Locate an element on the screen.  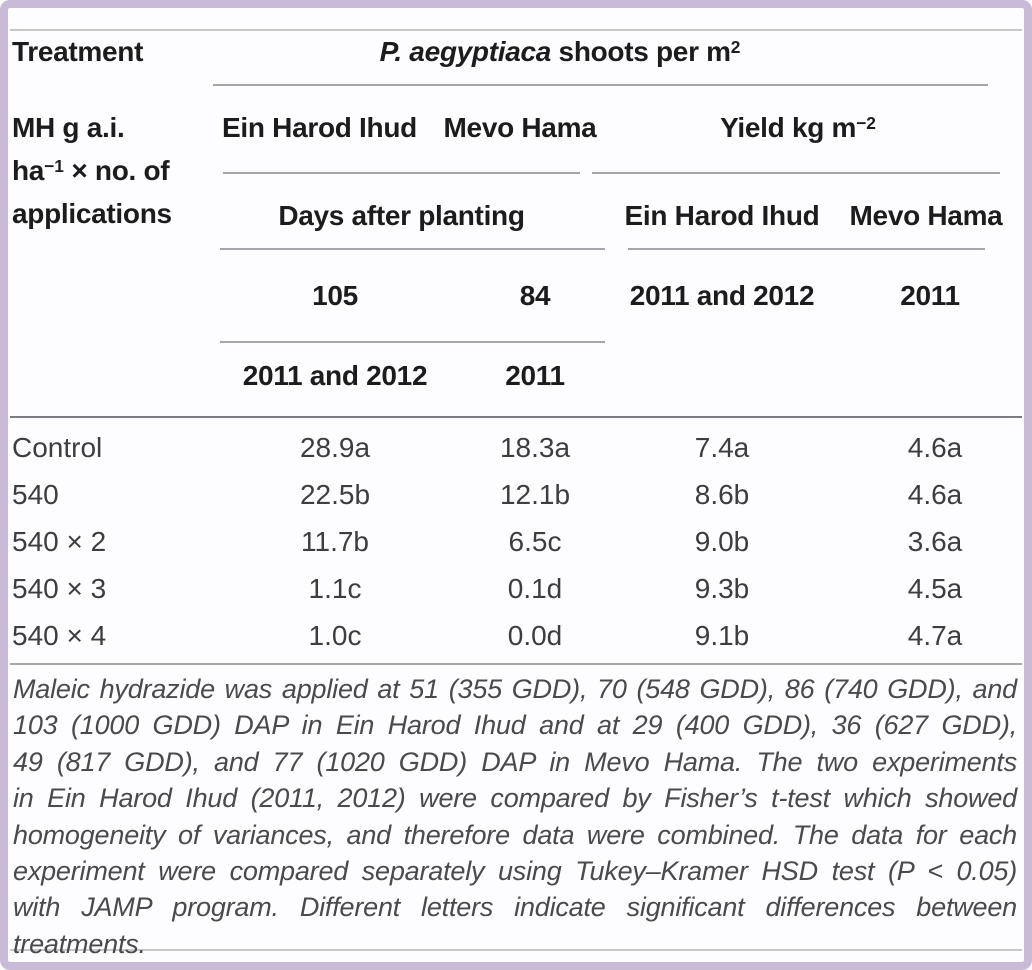
stub-line3-label: applications is located at coordinates (92, 213).